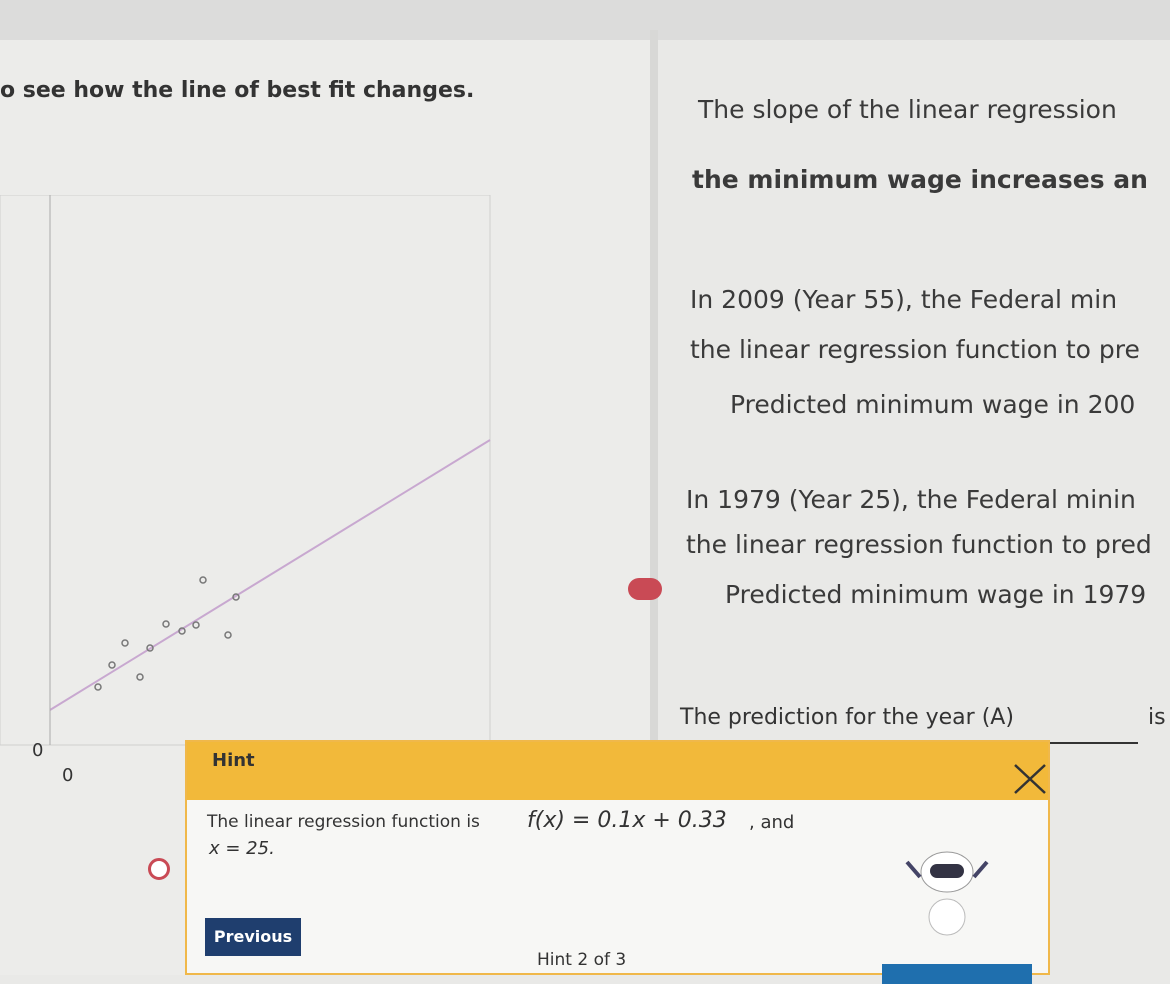  I want to click on mascot, so click(947, 893).